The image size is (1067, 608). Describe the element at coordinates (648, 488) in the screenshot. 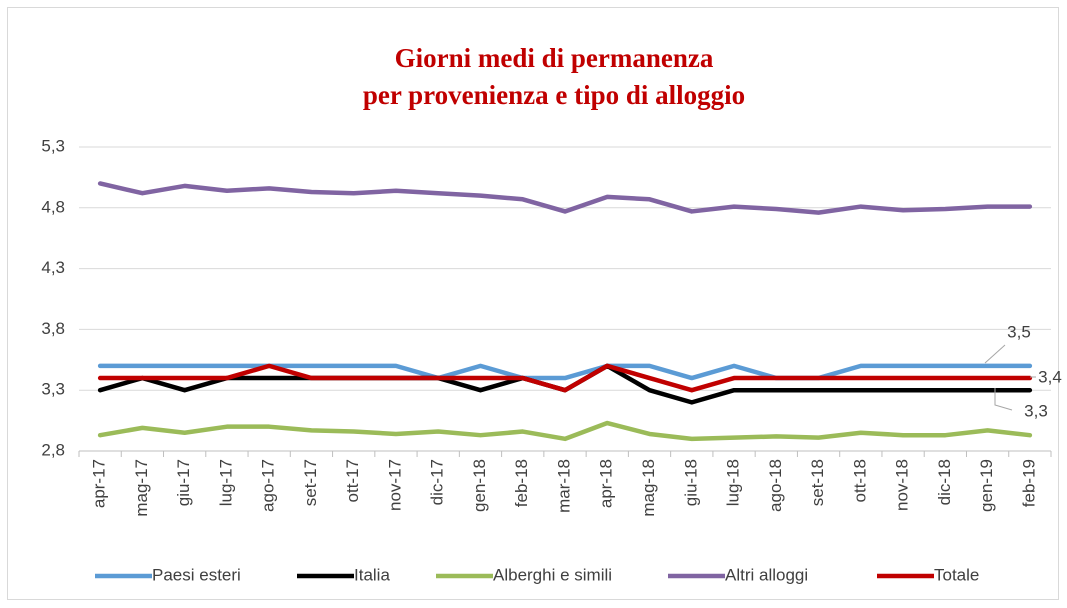

I see `x-tick-label: mag-18` at that location.